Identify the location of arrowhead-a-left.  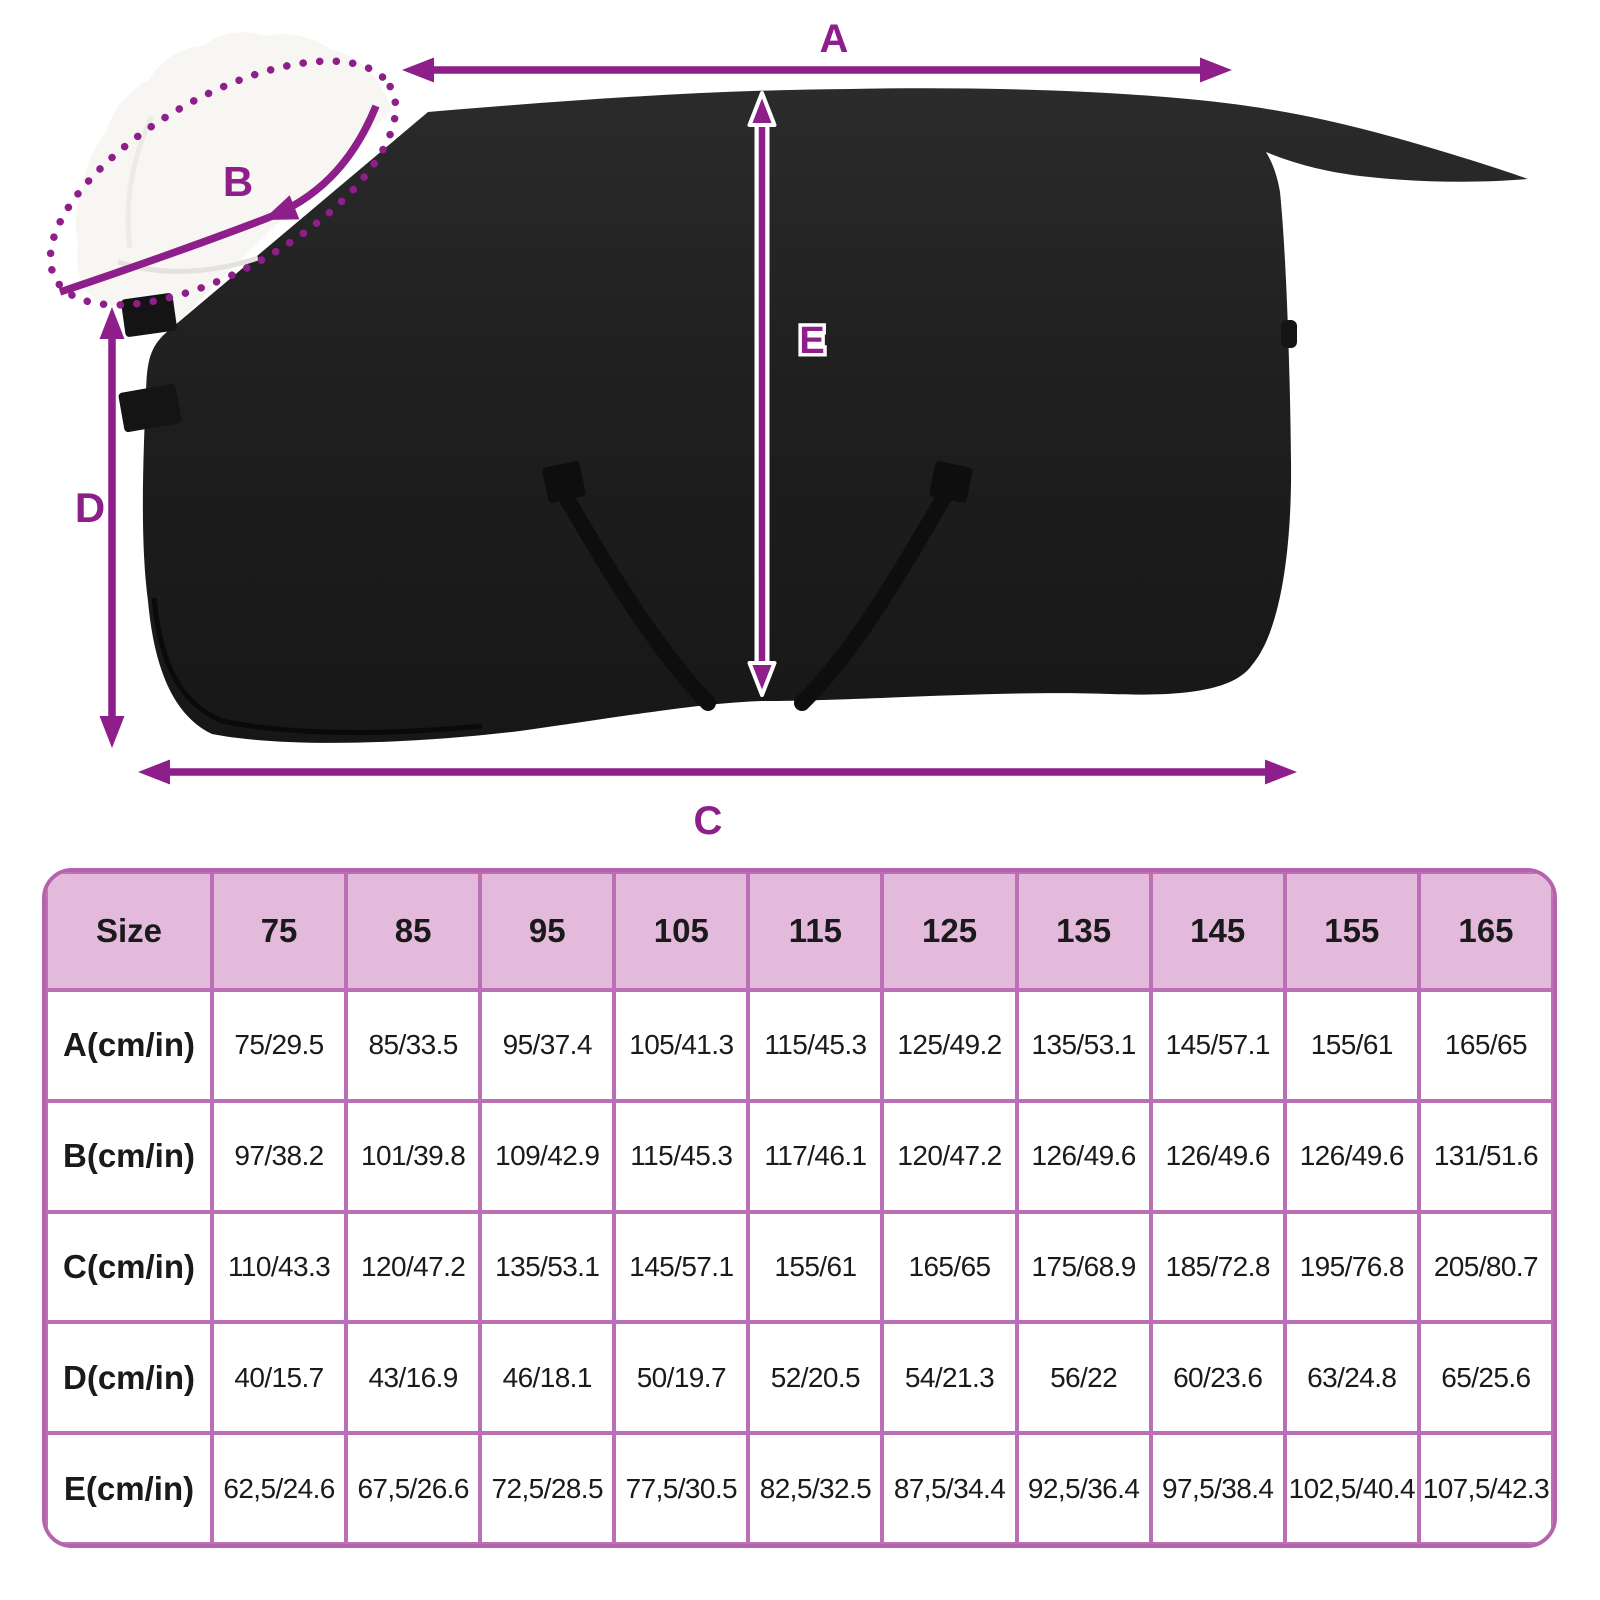
(418, 70).